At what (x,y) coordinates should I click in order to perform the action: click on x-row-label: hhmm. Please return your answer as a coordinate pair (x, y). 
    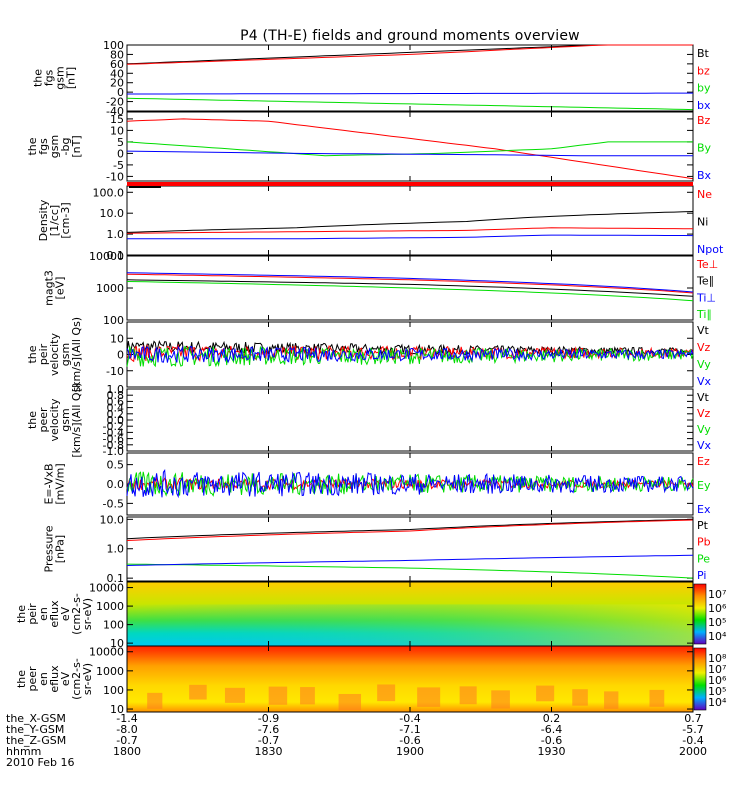
    Looking at the image, I should click on (23, 751).